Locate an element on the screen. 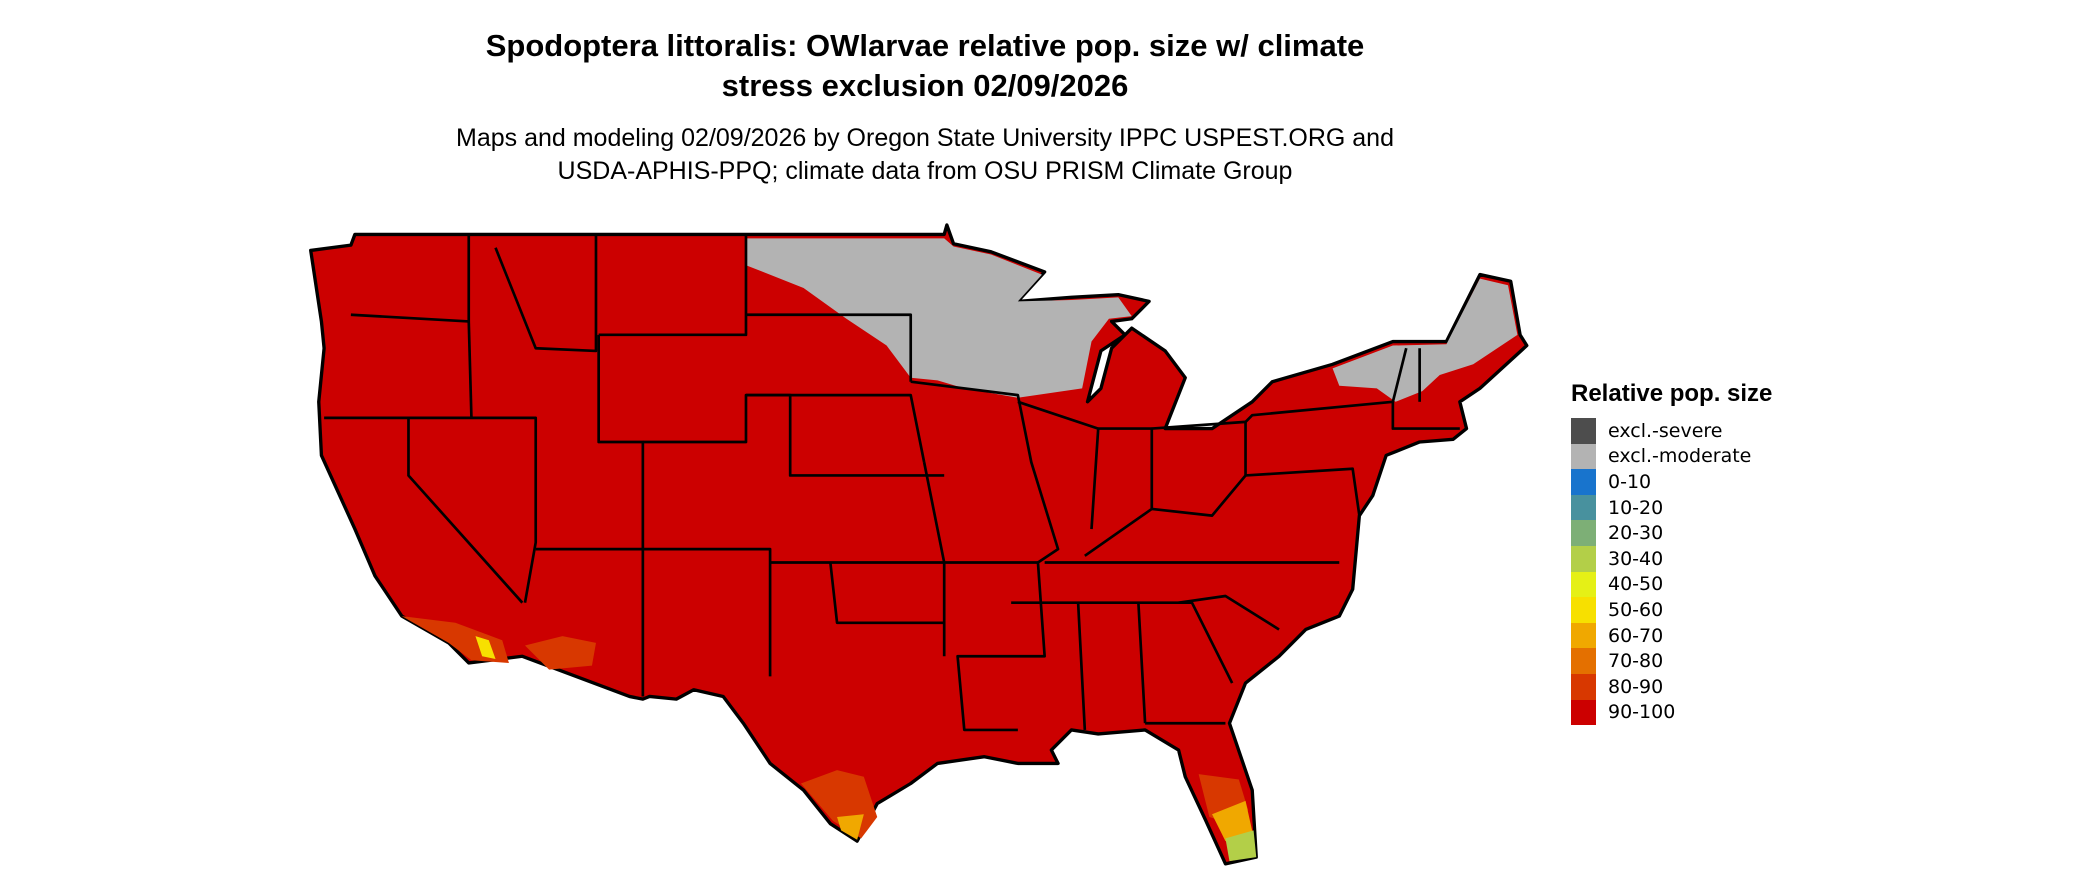  excluded-region-new-england is located at coordinates (1425, 340).